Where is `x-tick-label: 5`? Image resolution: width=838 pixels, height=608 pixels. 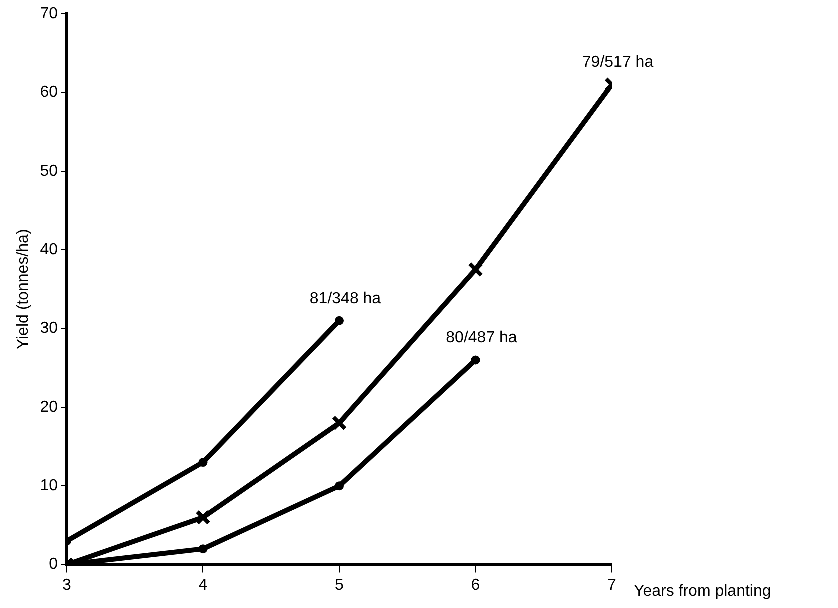
x-tick-label: 5 is located at coordinates (339, 585).